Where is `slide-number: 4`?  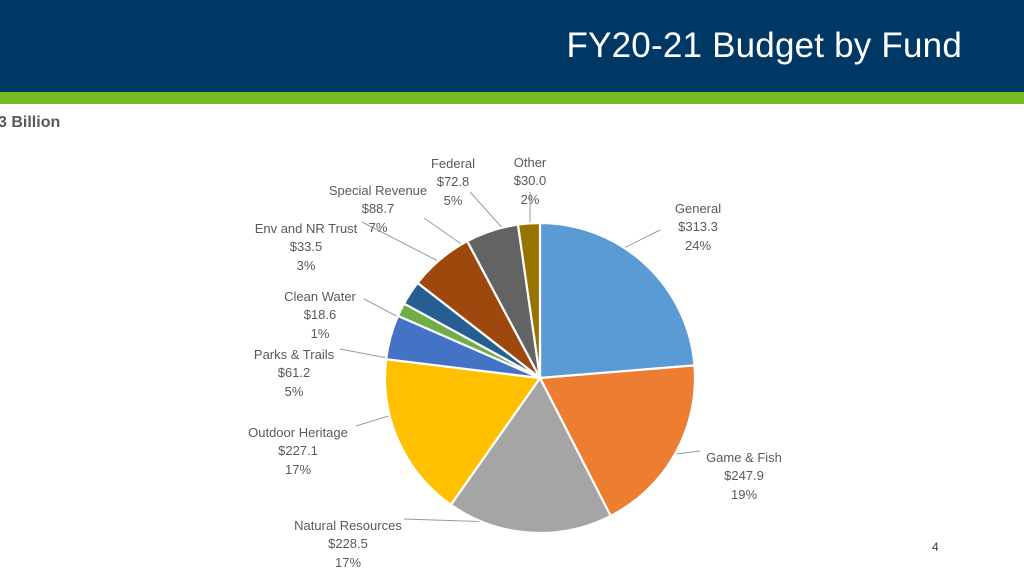 slide-number: 4 is located at coordinates (935, 547).